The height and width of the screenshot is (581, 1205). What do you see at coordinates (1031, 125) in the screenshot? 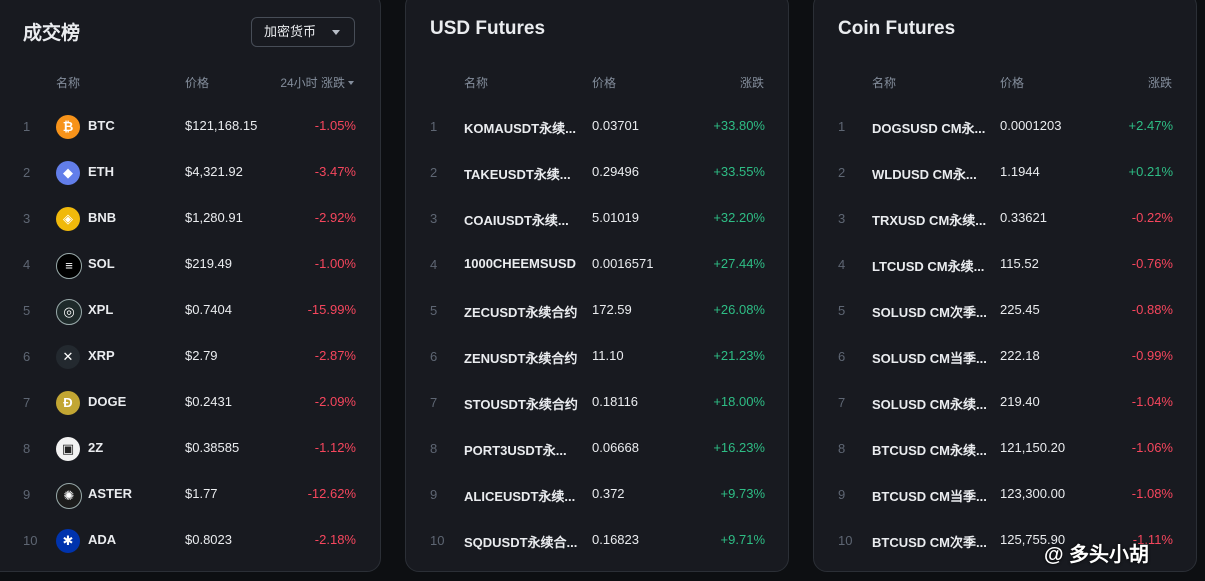
I see `price-value: 0.0001203` at bounding box center [1031, 125].